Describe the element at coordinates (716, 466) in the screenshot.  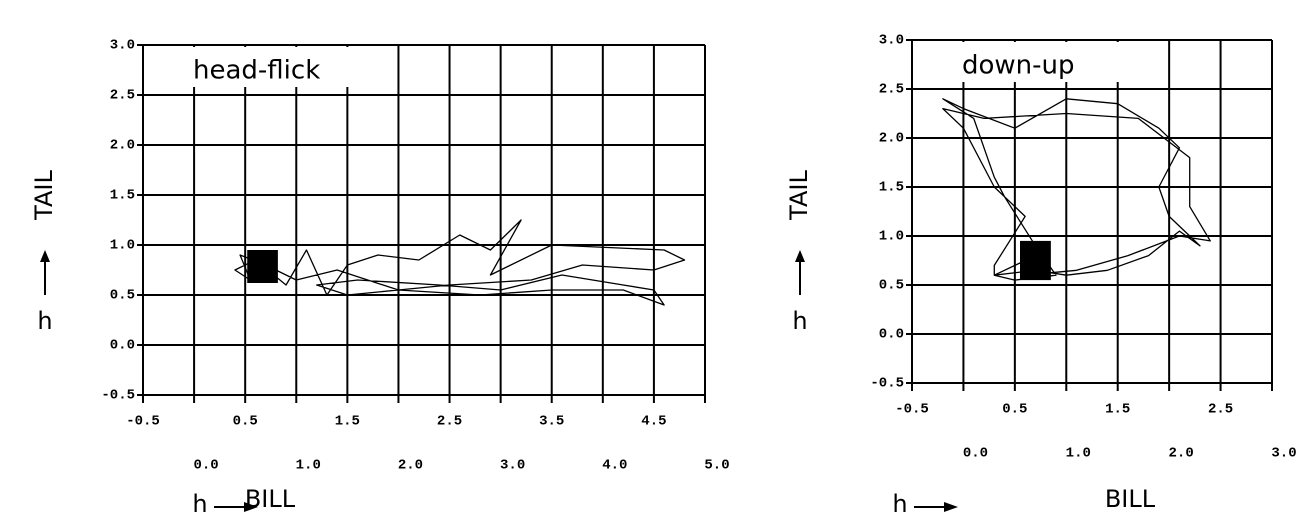
I see `x-tick-label: 5.0` at that location.